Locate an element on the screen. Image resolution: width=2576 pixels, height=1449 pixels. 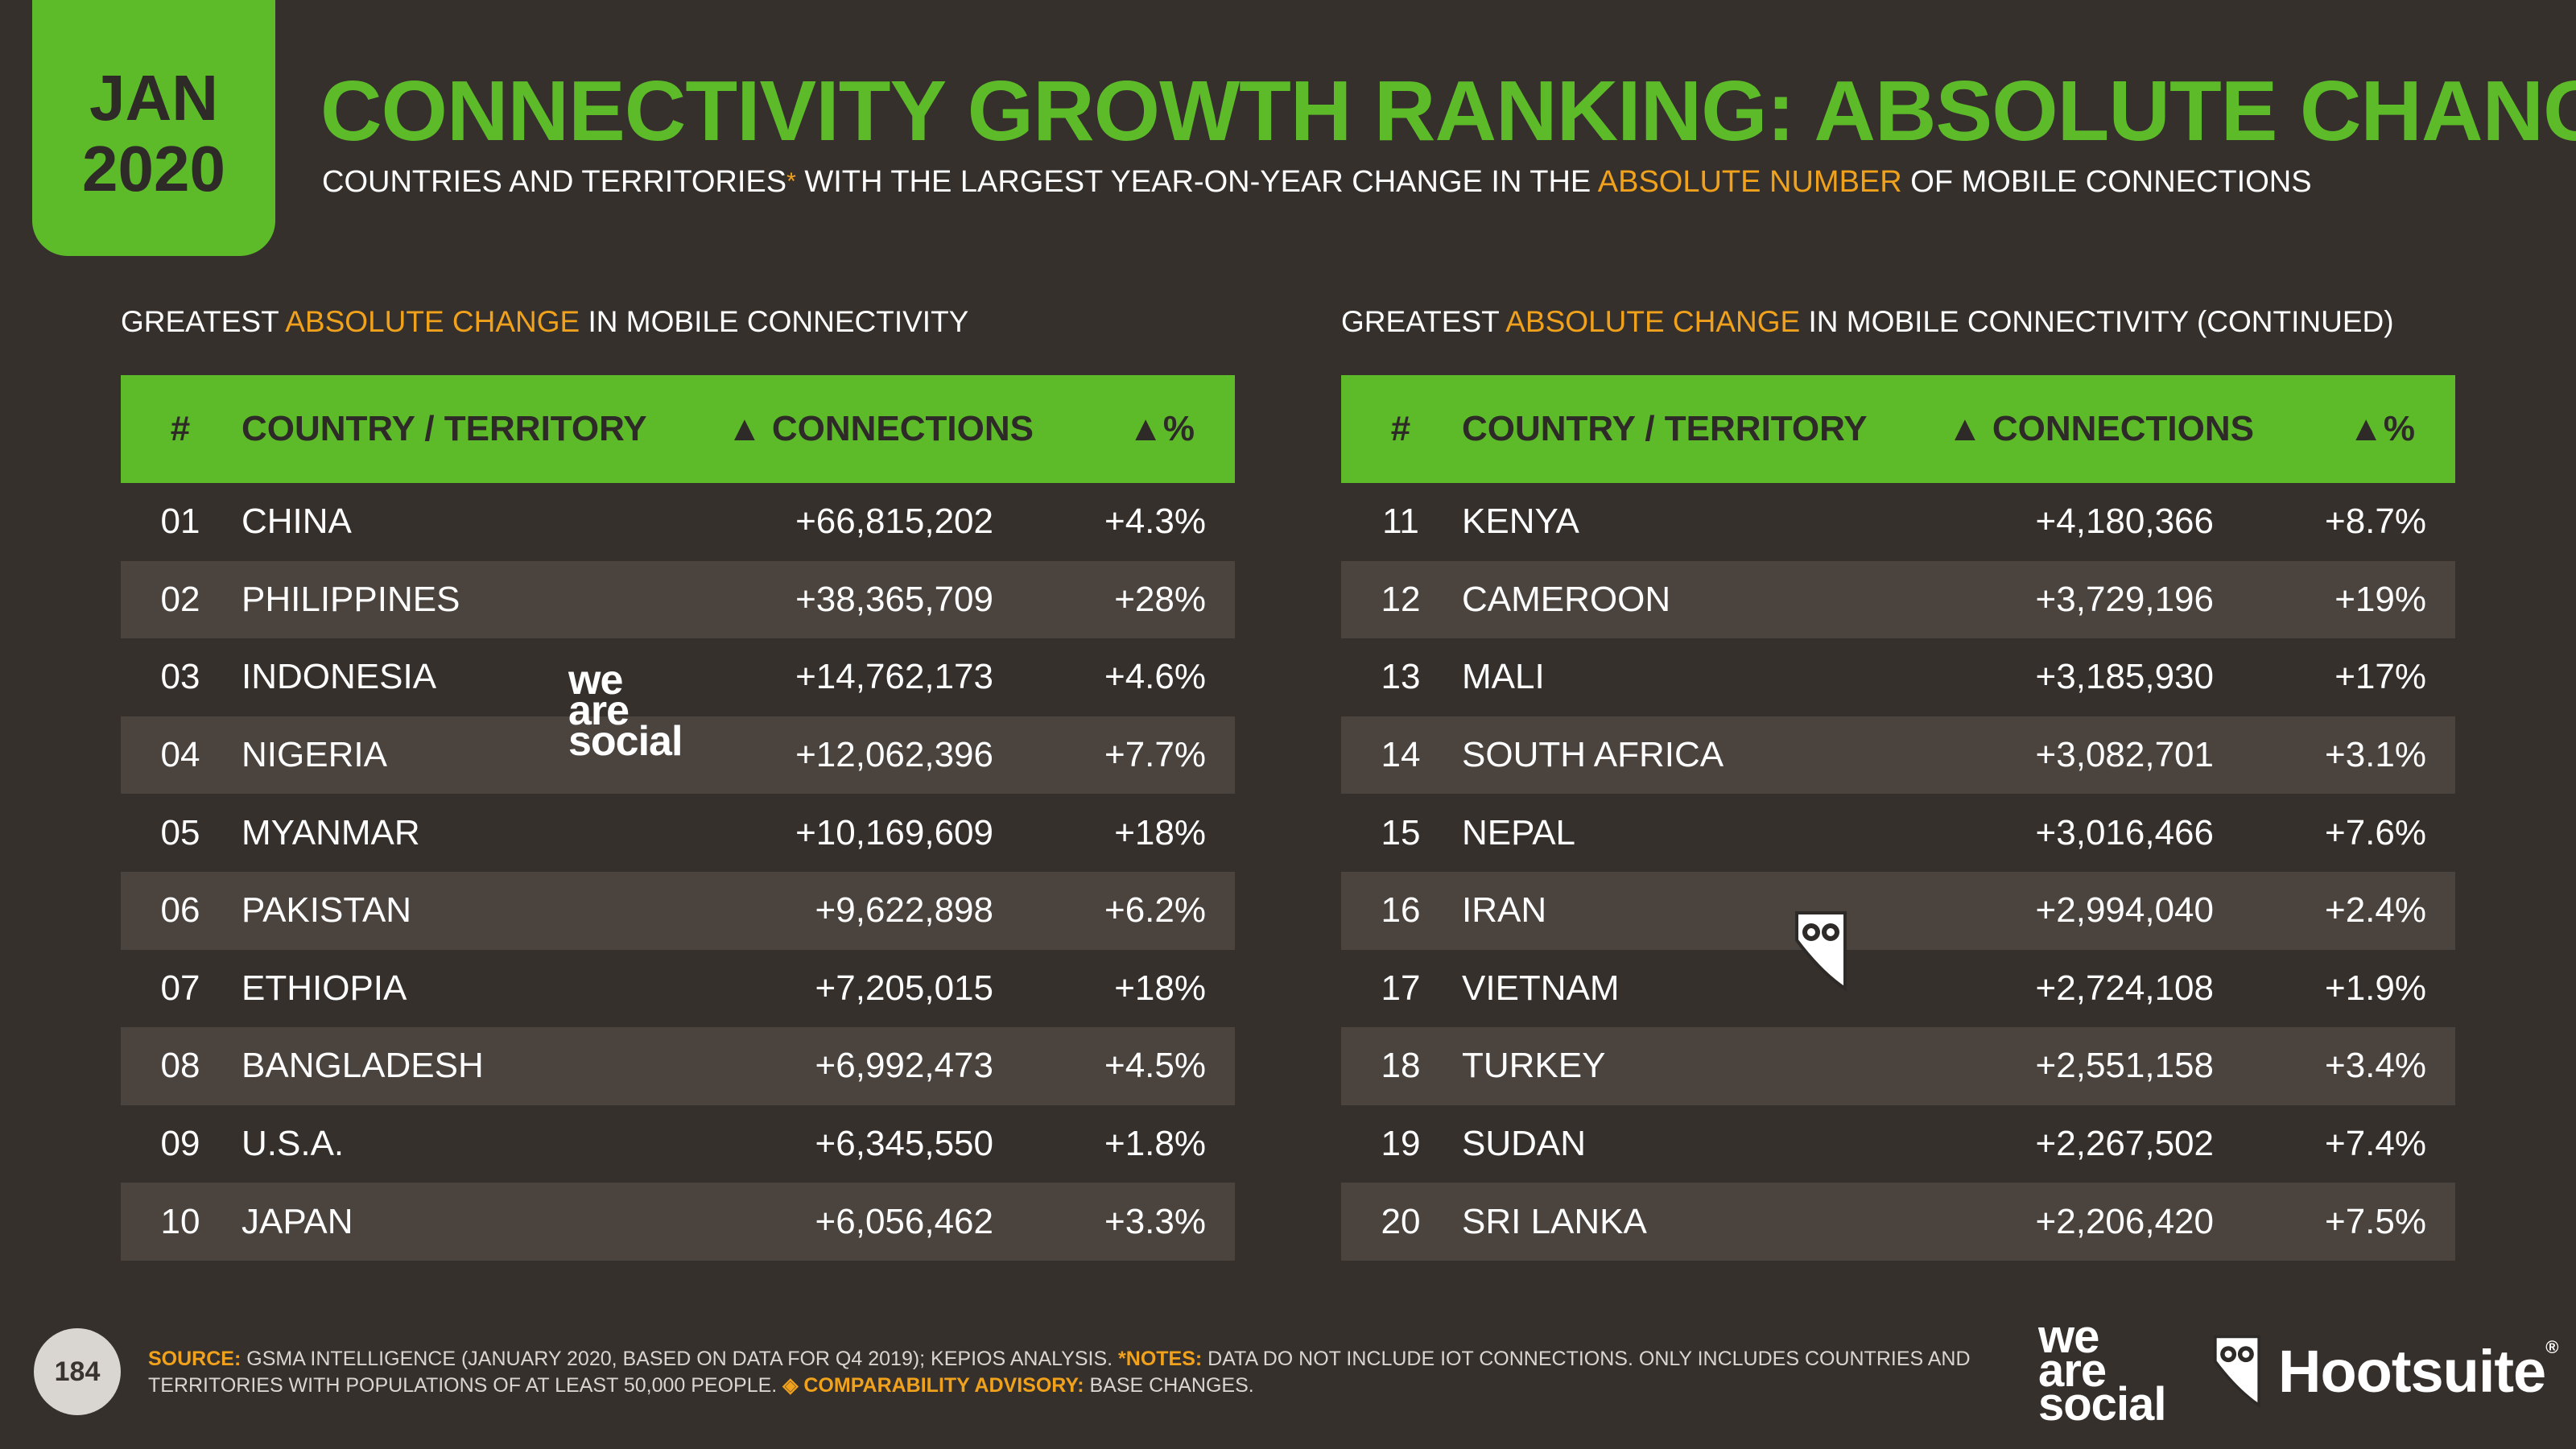
connections-cell: +2,724,108 is located at coordinates (2124, 988).